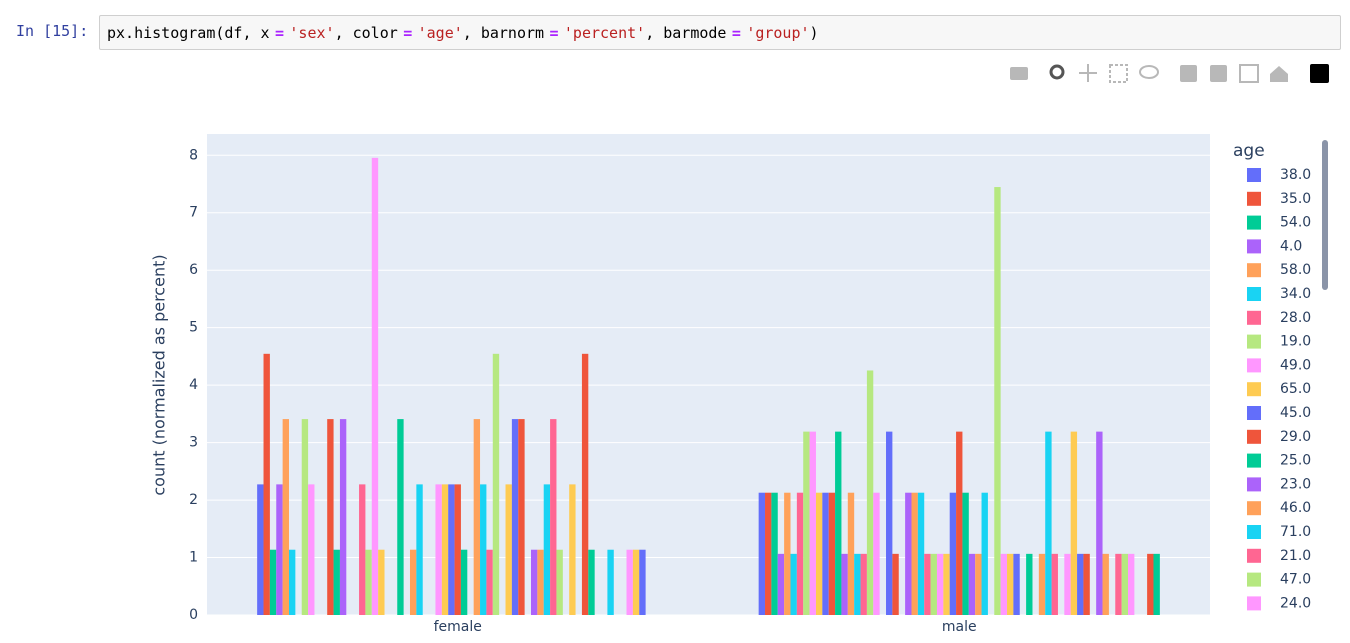 The image size is (1350, 643). Describe the element at coordinates (458, 627) in the screenshot. I see `x-tick-label: female` at that location.